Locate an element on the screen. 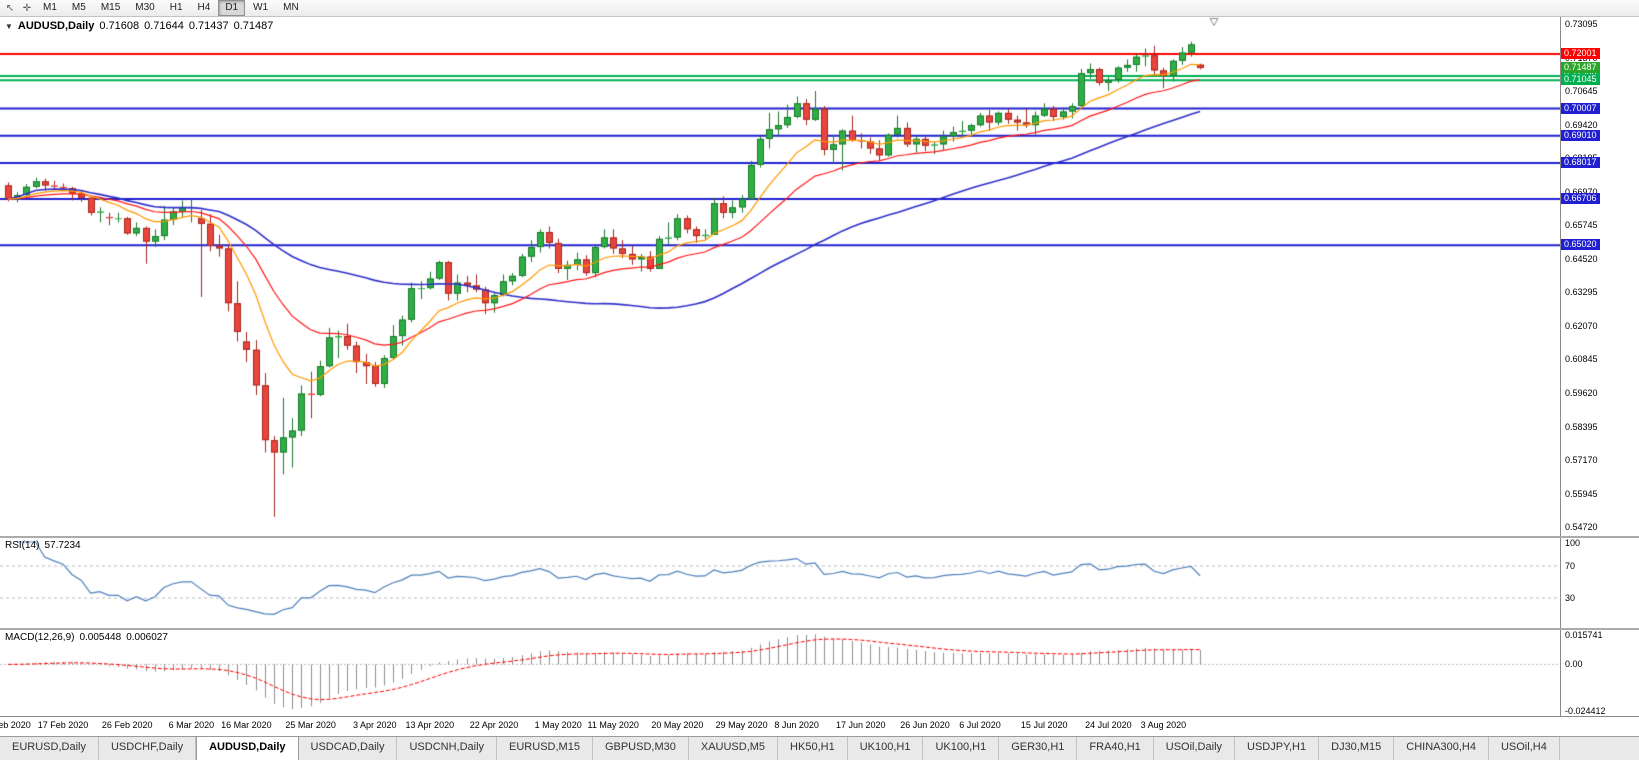 The width and height of the screenshot is (1639, 760). macd-axis: 0.015741 0.00 -0.024412 is located at coordinates (1599, 673).